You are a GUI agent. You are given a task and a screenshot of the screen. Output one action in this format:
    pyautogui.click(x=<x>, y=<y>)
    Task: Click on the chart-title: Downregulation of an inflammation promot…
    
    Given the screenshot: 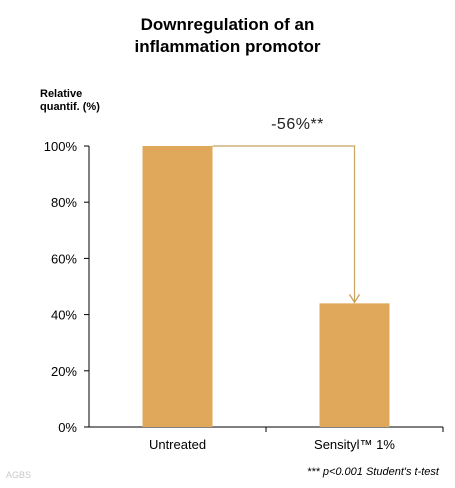 What is the action you would take?
    pyautogui.click(x=227, y=36)
    